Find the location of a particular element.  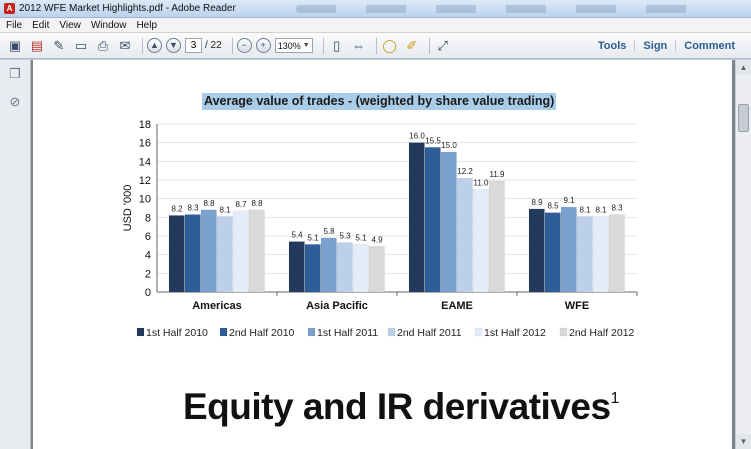

y-tick-label: 4 is located at coordinates (148, 256).